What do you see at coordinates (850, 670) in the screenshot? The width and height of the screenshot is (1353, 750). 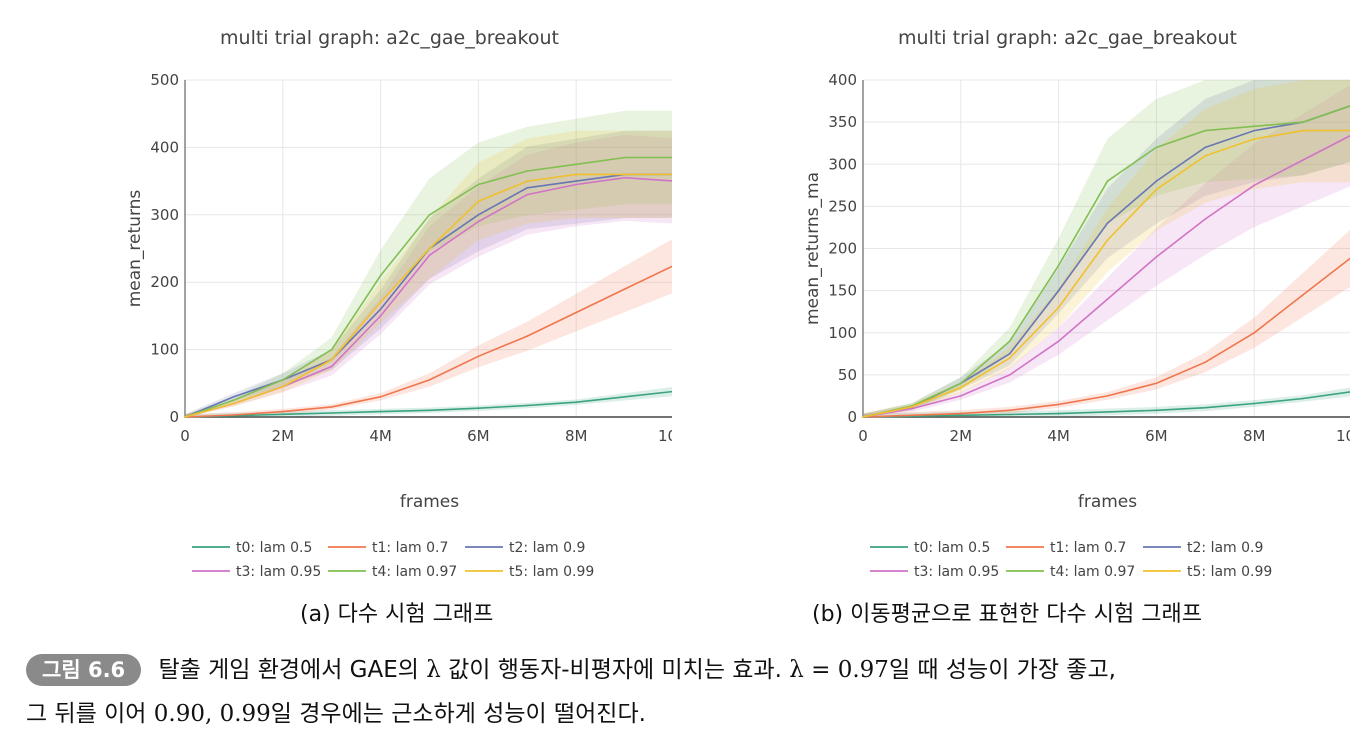 I see `figure-text-3: = 0.97` at bounding box center [850, 670].